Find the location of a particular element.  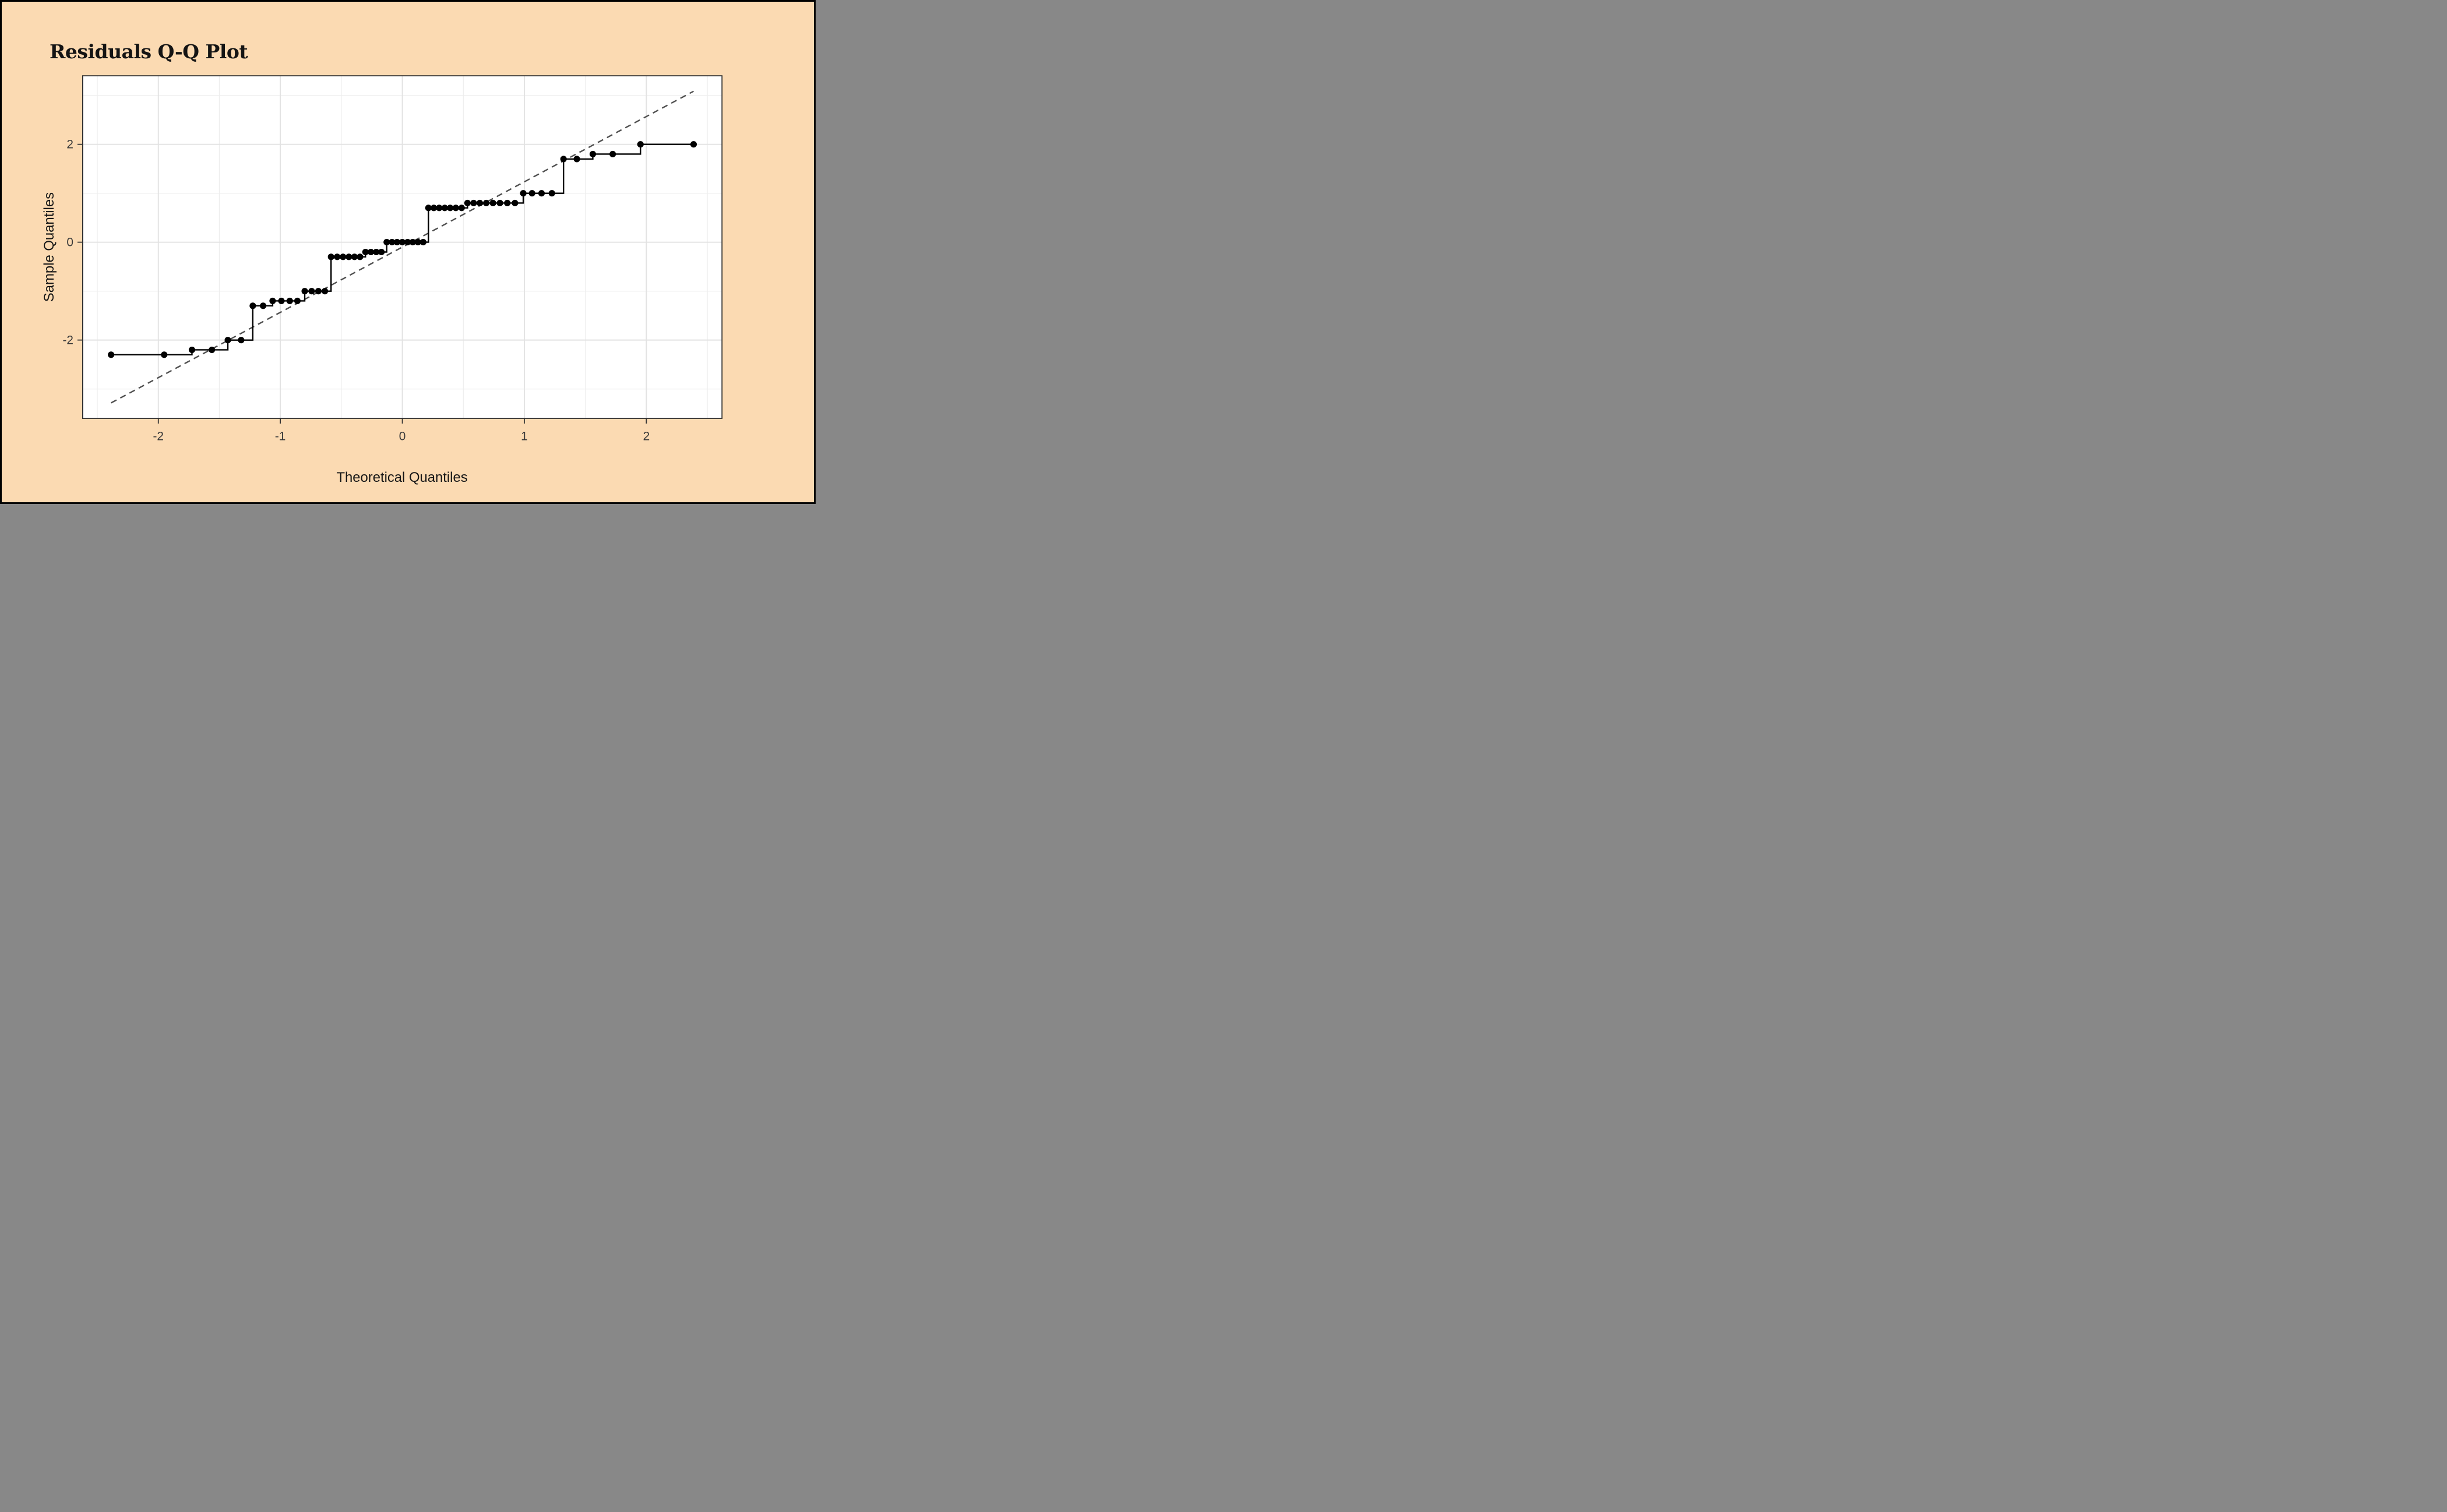

axis-tick-marks is located at coordinates (362, 283).